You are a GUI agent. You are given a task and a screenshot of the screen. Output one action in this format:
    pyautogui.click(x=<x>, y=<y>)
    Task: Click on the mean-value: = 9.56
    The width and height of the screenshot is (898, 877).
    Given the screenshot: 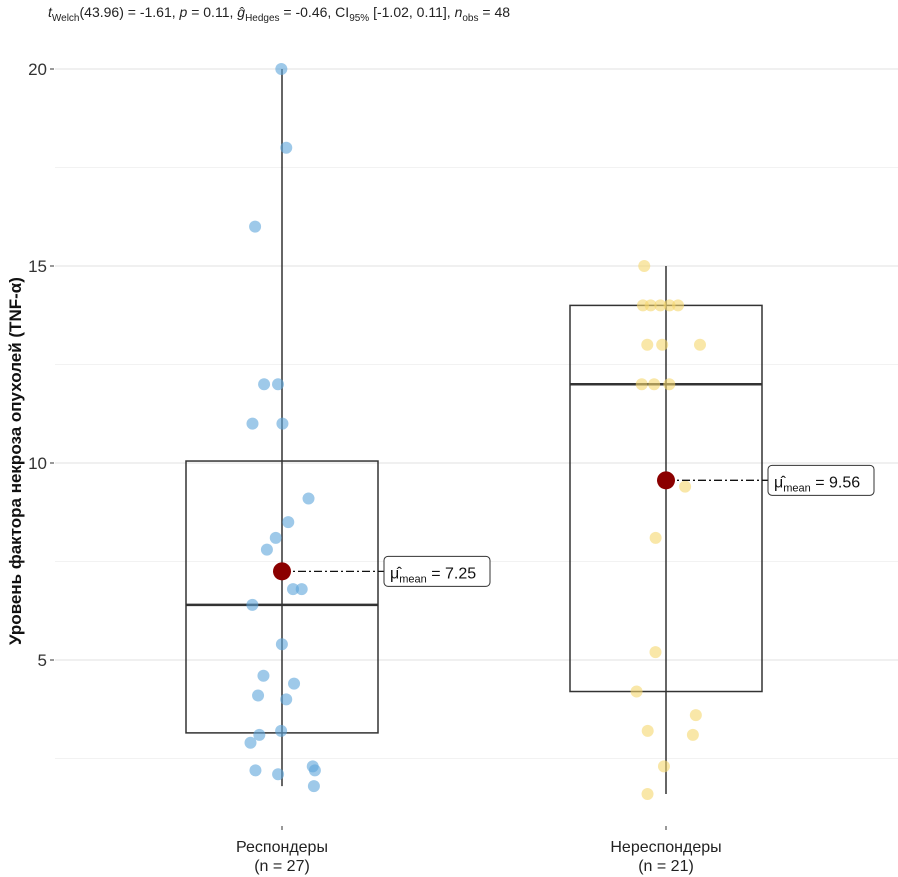 What is the action you would take?
    pyautogui.click(x=835, y=482)
    